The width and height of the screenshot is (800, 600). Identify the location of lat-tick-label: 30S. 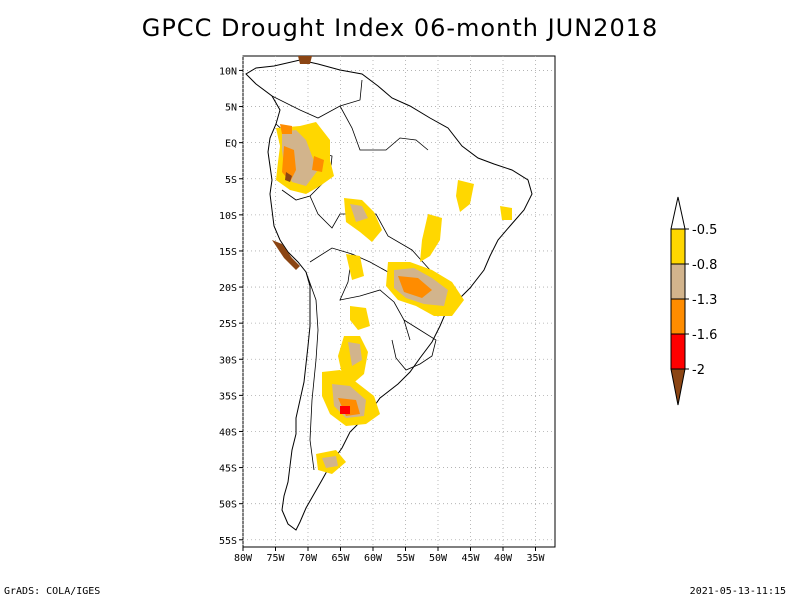
(228, 360).